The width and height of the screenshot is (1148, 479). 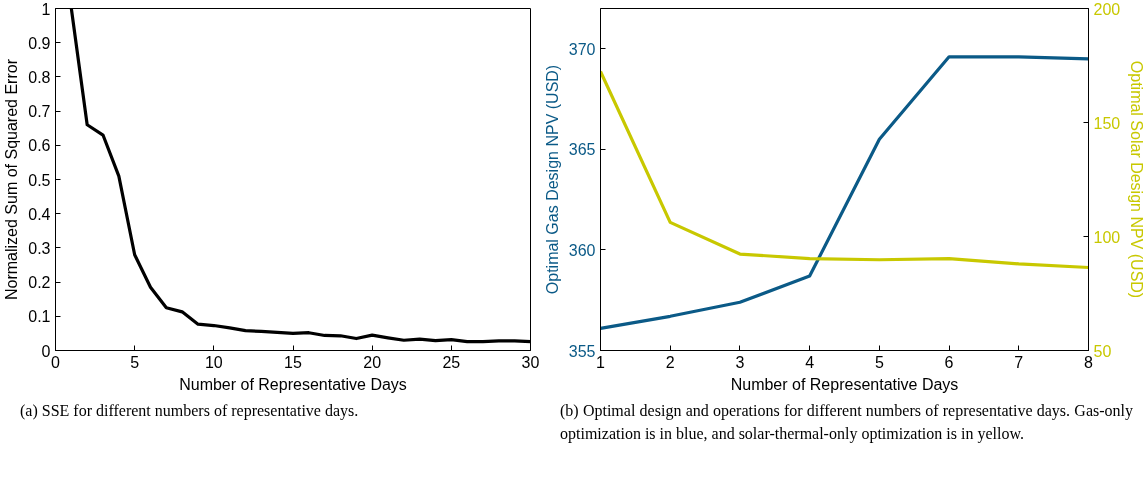 I want to click on y2-tick-label: 100, so click(x=1107, y=237).